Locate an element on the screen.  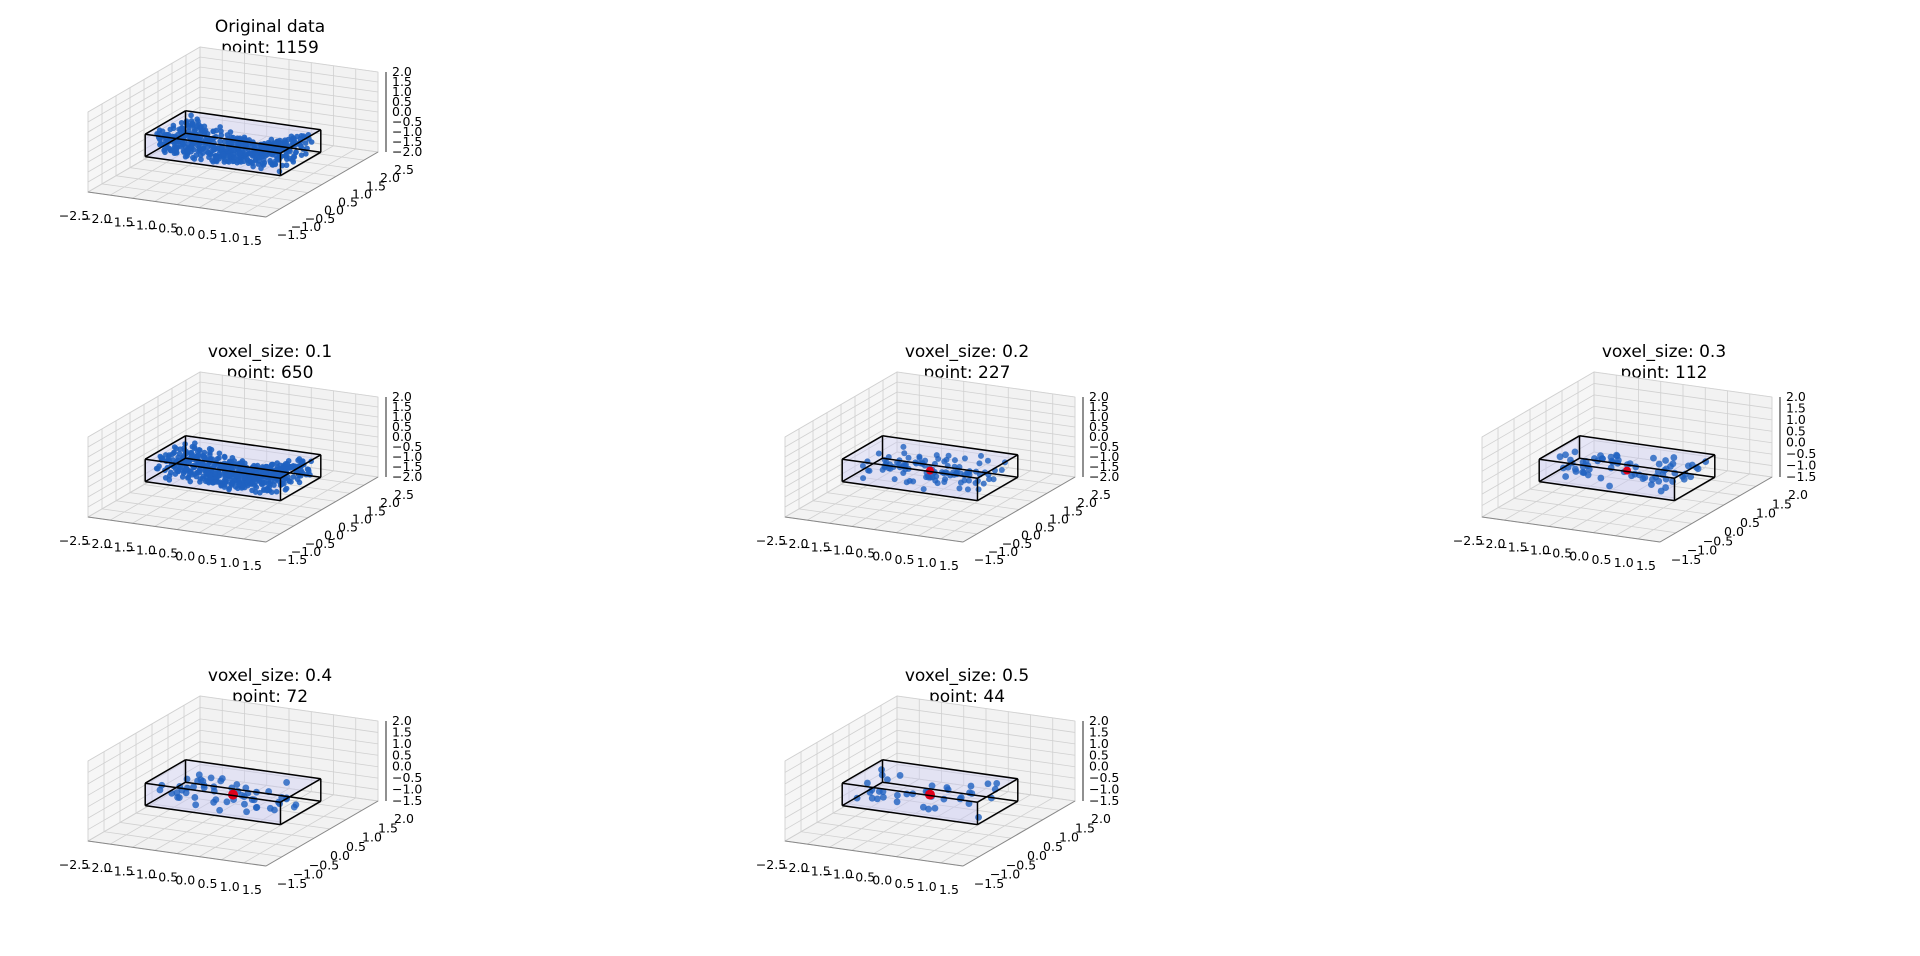
x-tick-label: −2.0 is located at coordinates (1490, 543).